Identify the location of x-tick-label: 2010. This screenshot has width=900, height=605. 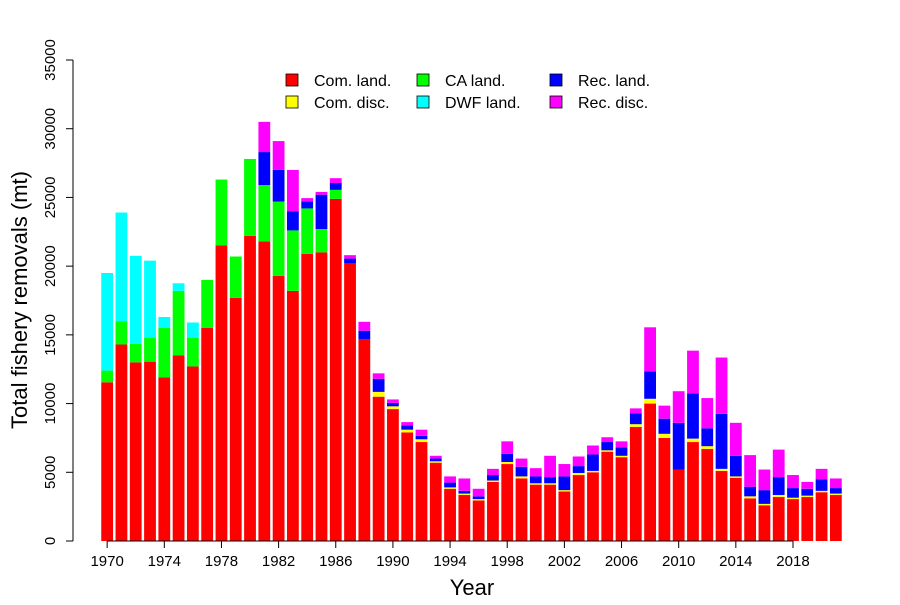
(678, 561).